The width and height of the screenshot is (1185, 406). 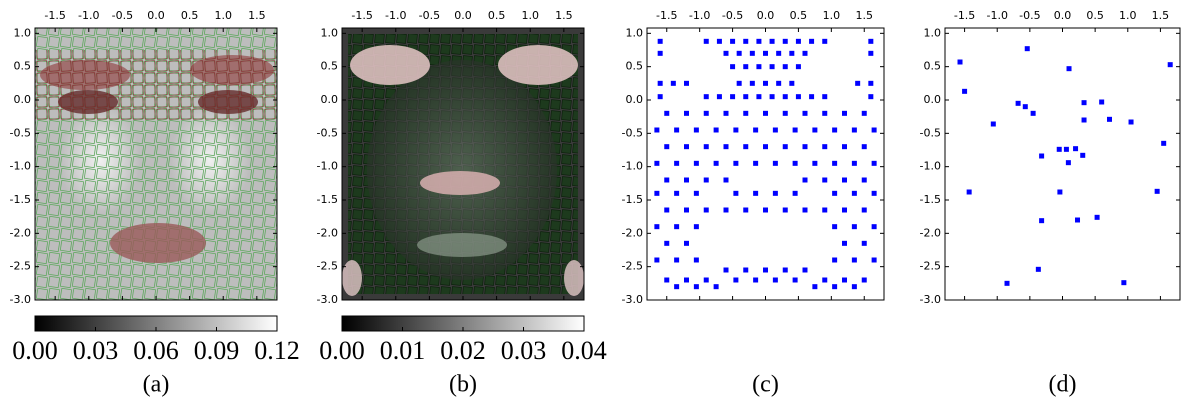 I want to click on colorbar-tick-label: 0.03, so click(x=96, y=350).